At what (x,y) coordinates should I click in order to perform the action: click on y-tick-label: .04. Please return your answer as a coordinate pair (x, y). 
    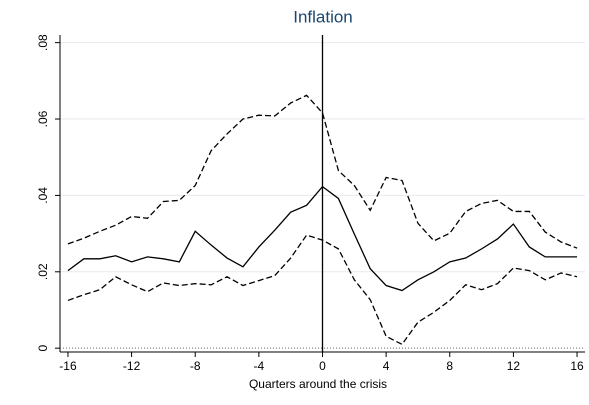
    Looking at the image, I should click on (43, 195).